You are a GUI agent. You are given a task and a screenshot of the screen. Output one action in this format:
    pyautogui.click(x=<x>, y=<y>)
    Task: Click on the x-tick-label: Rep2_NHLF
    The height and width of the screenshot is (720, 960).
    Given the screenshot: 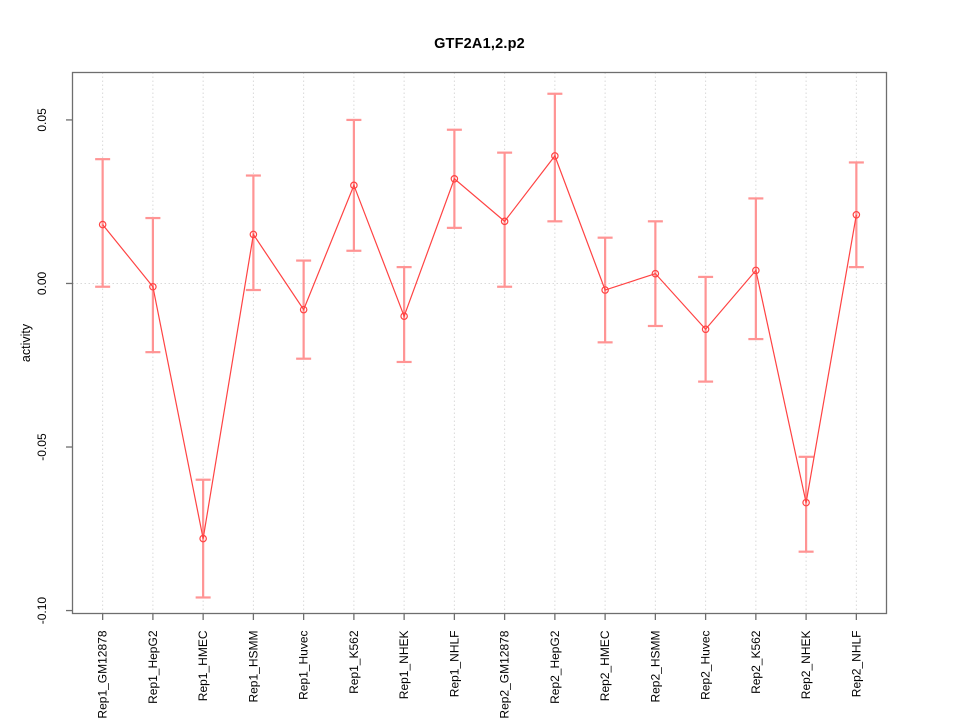 What is the action you would take?
    pyautogui.click(x=856, y=664)
    